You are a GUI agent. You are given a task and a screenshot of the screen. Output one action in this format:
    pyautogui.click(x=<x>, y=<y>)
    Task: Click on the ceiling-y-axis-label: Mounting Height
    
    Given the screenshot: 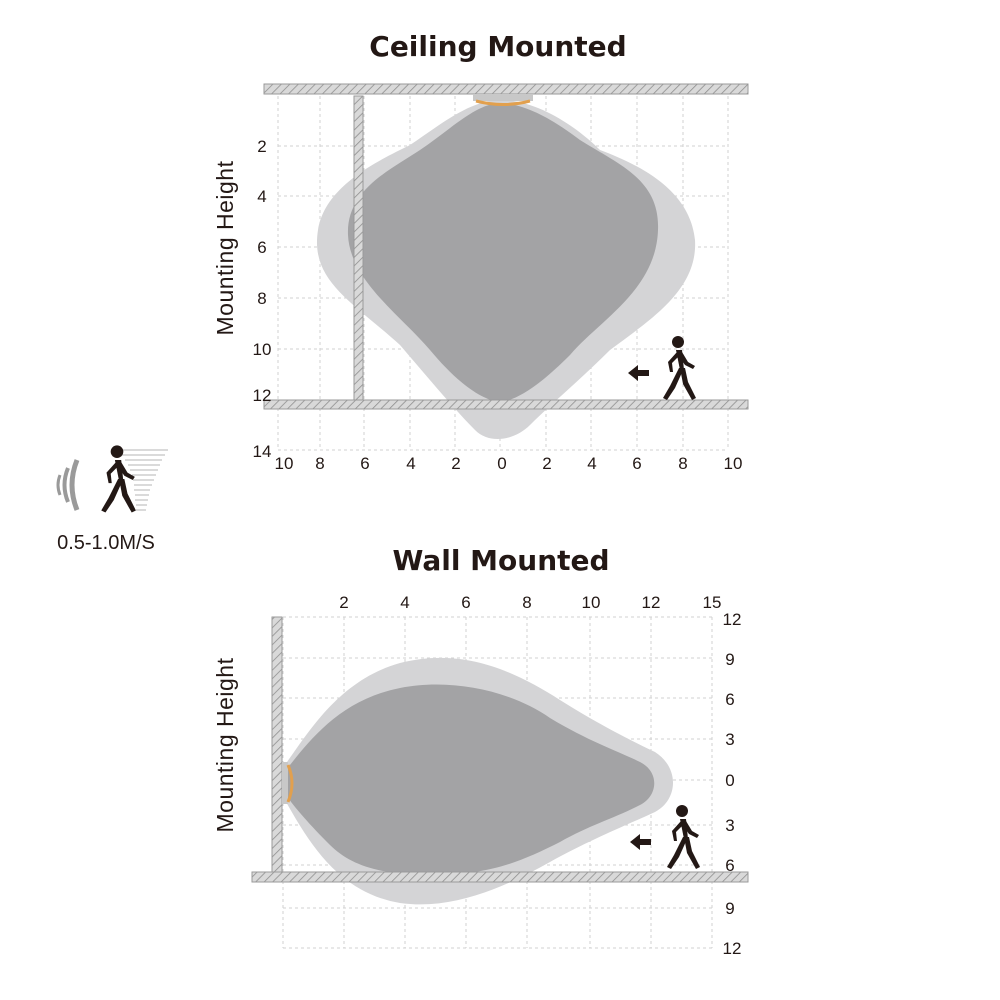 What is the action you would take?
    pyautogui.click(x=225, y=247)
    